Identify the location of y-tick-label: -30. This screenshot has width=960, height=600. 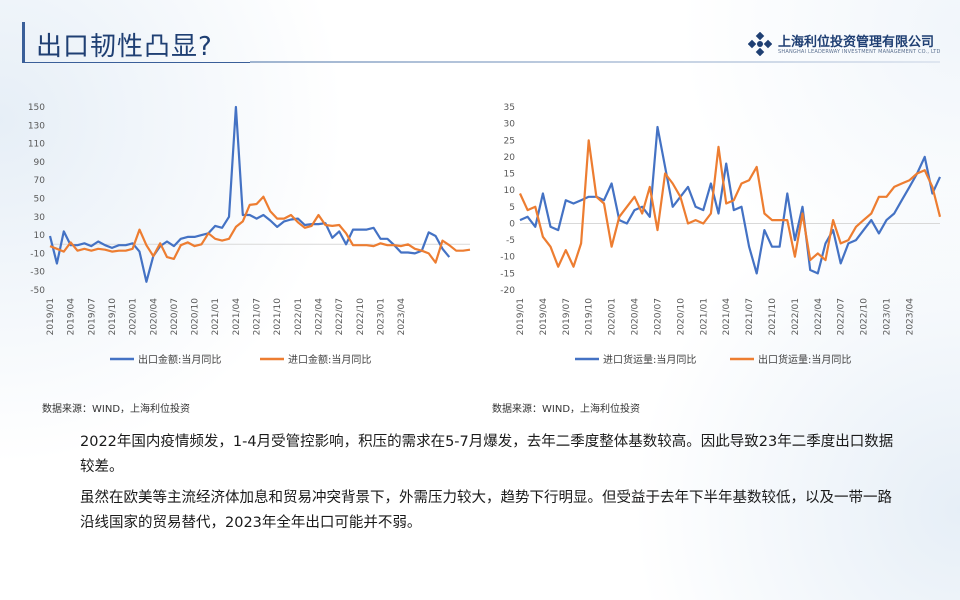
(37, 273).